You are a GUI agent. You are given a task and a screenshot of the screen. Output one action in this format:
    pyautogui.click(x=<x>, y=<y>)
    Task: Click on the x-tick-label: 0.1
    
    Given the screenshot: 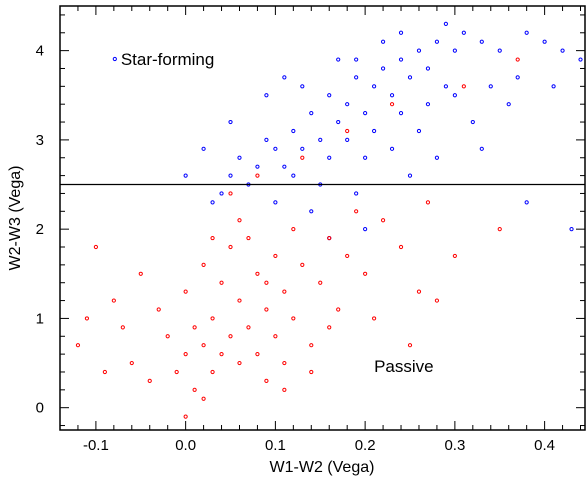 What is the action you would take?
    pyautogui.click(x=275, y=445)
    